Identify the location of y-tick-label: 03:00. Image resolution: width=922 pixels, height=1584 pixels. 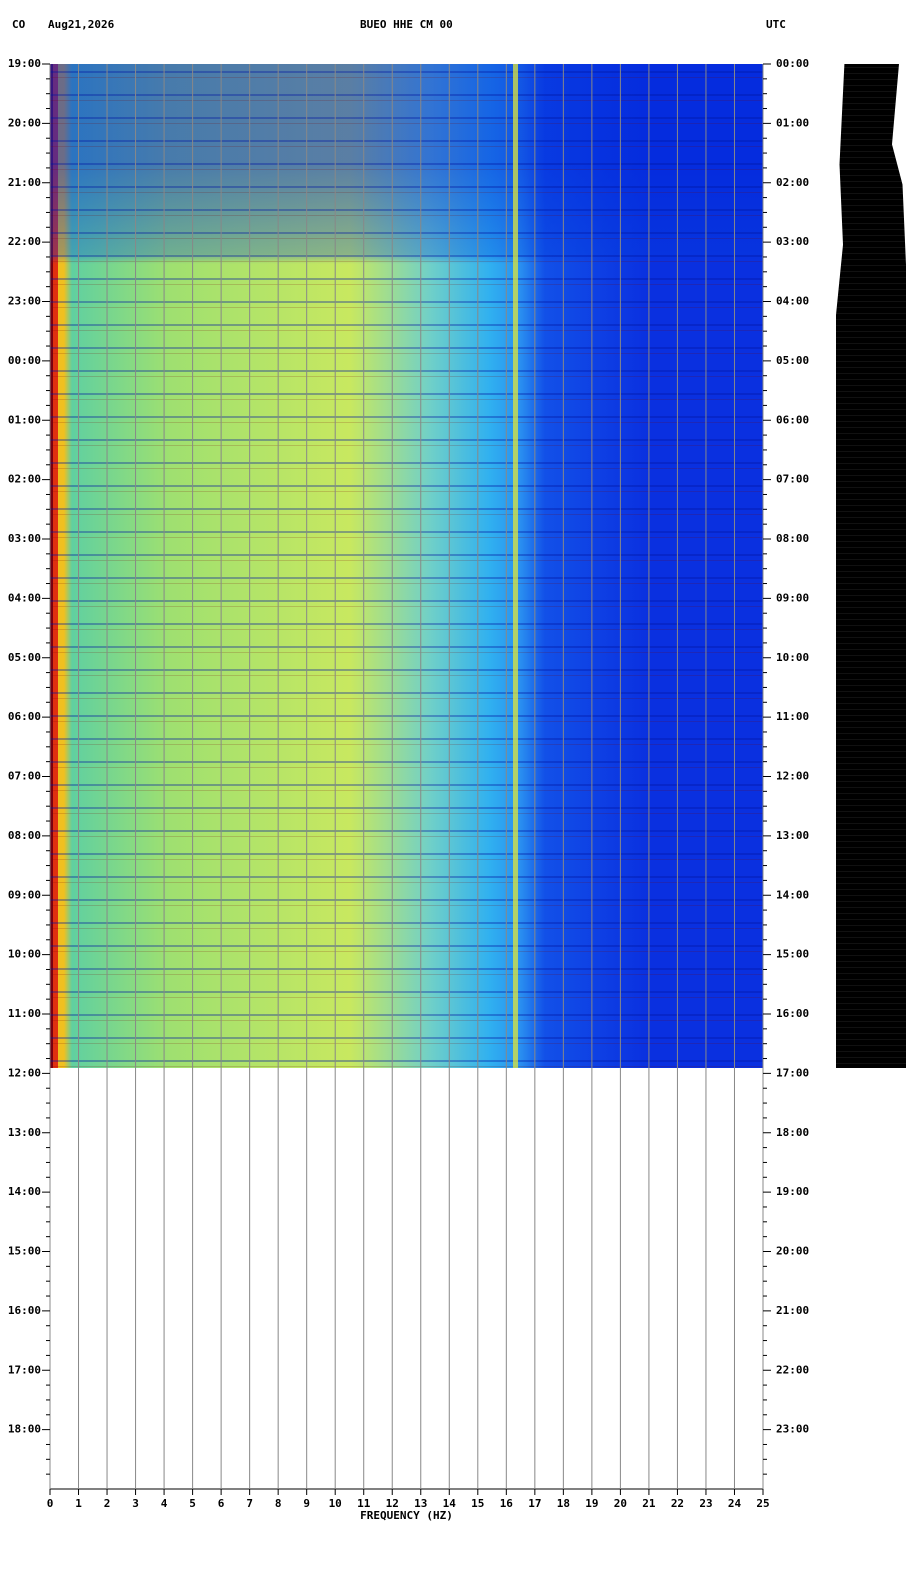
(24, 538).